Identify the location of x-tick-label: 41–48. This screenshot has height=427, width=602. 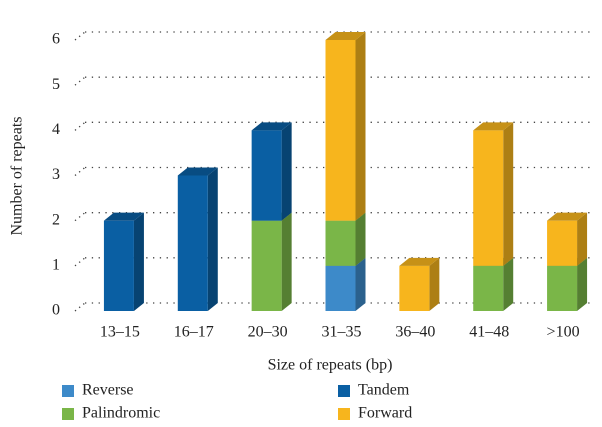
(489, 332).